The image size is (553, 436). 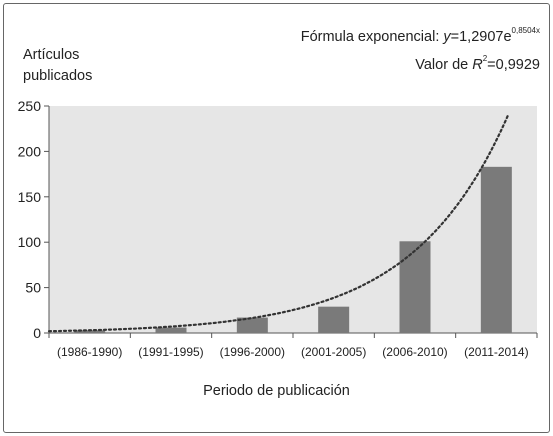 I want to click on formula-line: Fórmula exponencial: y=1,2907e0,8504x, so click(x=420, y=34).